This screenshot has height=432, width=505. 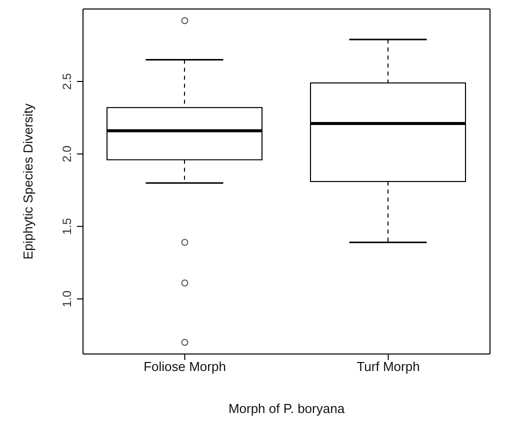 What do you see at coordinates (67, 81) in the screenshot?
I see `y-tick-label: 2.5` at bounding box center [67, 81].